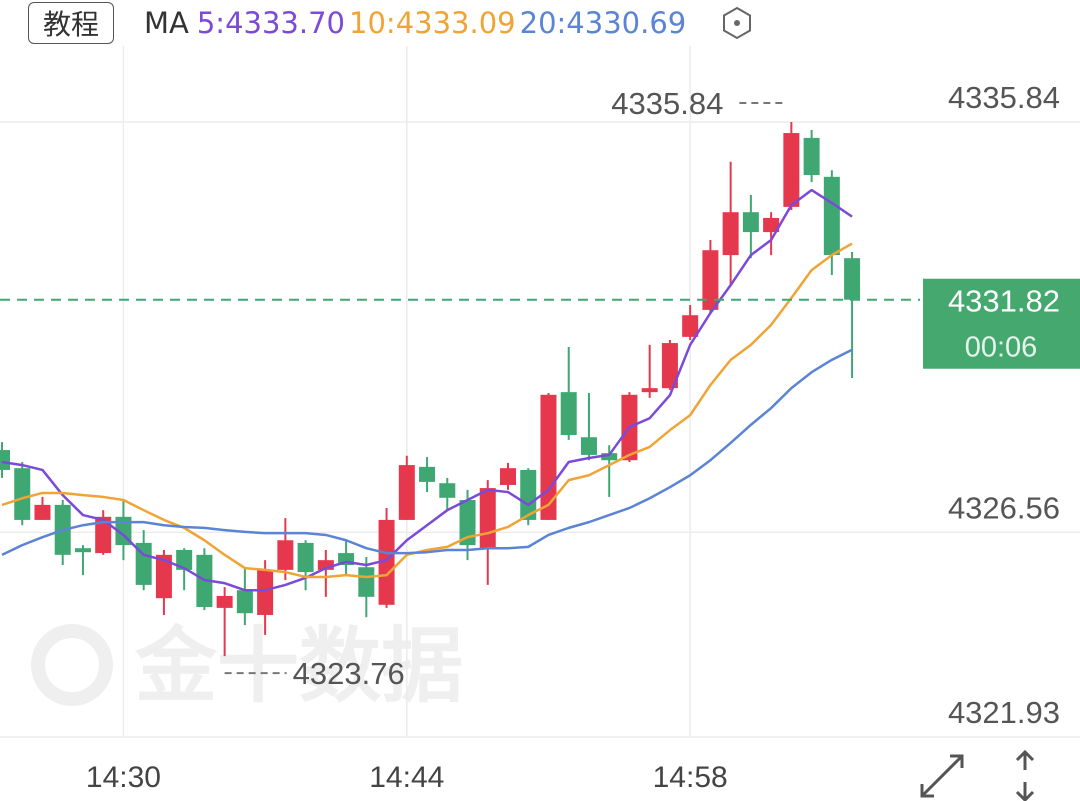  What do you see at coordinates (406, 777) in the screenshot?
I see `x-tick-label: 14:44` at bounding box center [406, 777].